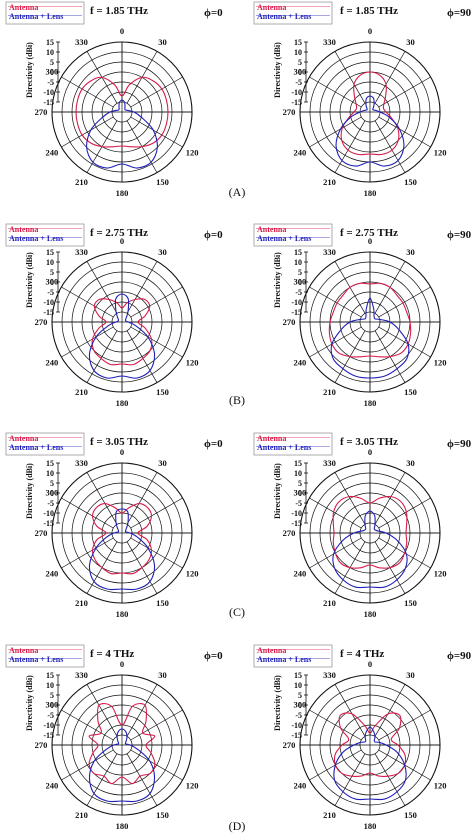 This screenshot has width=474, height=840. What do you see at coordinates (51, 705) in the screenshot?
I see `angle-label: 300` at bounding box center [51, 705].